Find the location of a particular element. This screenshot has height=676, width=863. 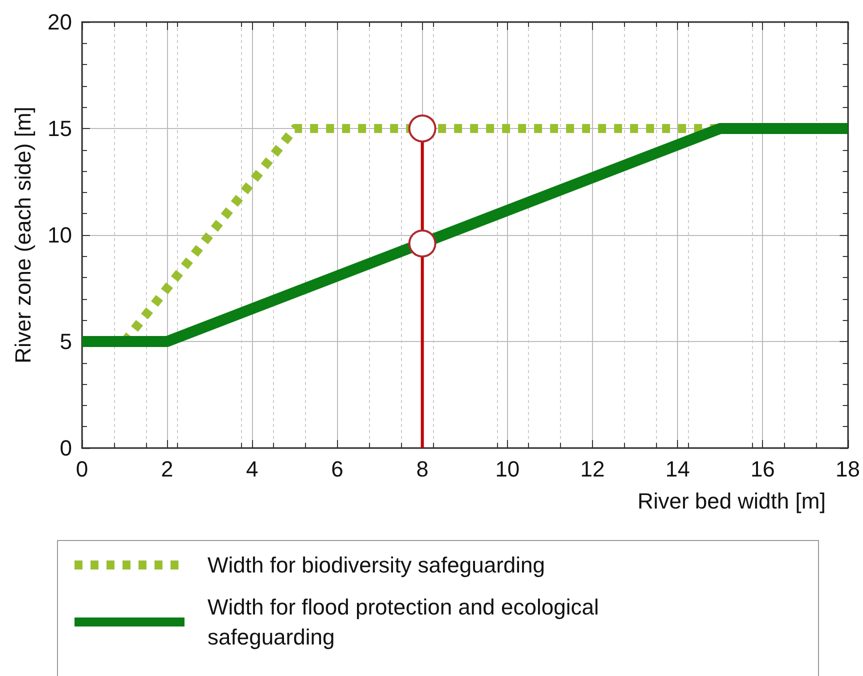

y-tick-label: 15 is located at coordinates (60, 128).